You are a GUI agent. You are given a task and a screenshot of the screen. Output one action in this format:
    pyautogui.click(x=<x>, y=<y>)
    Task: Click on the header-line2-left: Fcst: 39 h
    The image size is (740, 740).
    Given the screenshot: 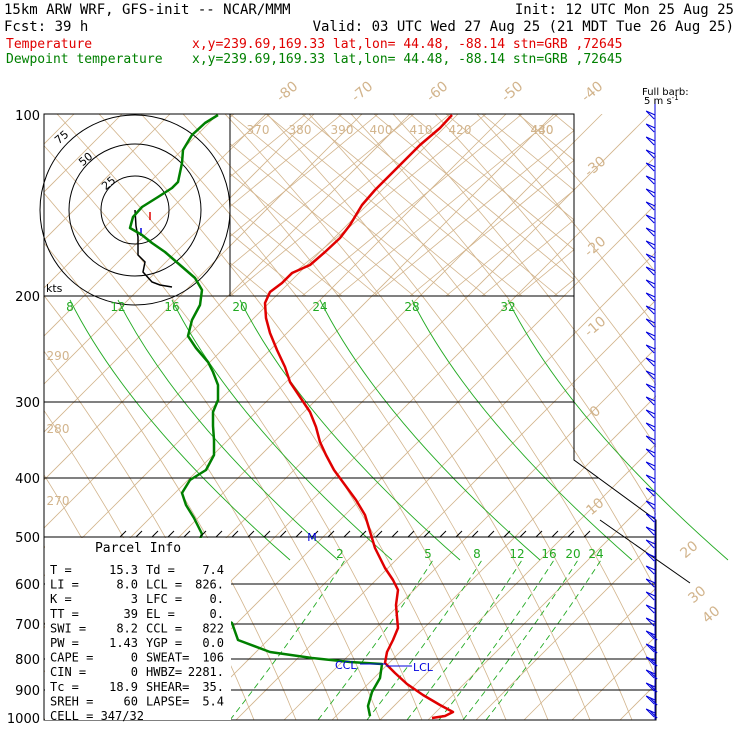 What is the action you would take?
    pyautogui.click(x=46, y=27)
    